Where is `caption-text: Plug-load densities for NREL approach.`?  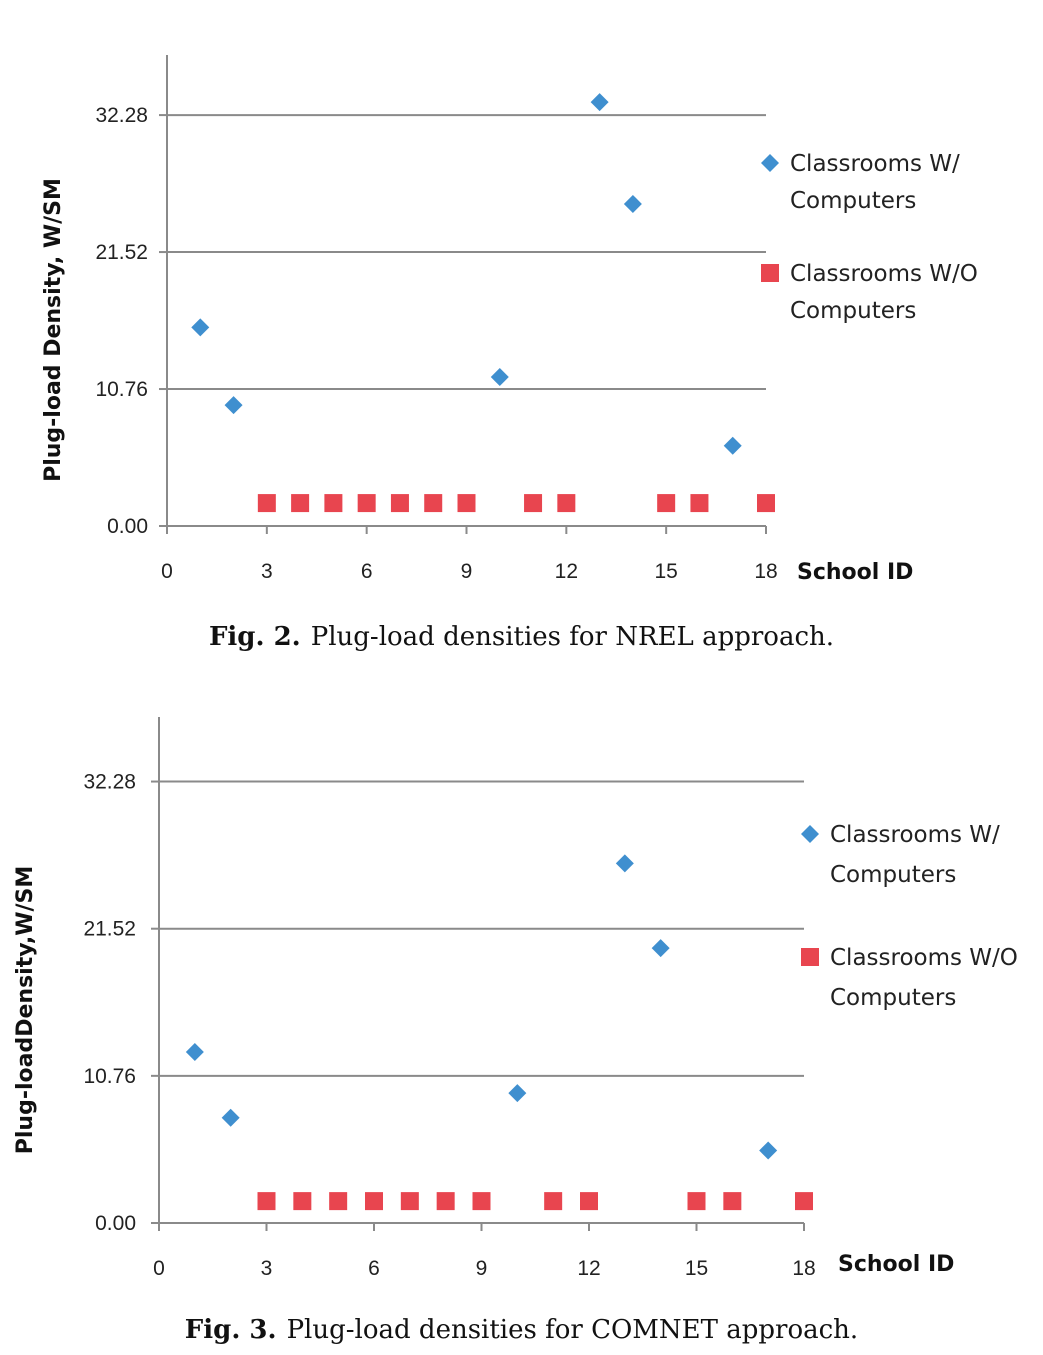 caption-text: Plug-load densities for NREL approach. is located at coordinates (572, 637).